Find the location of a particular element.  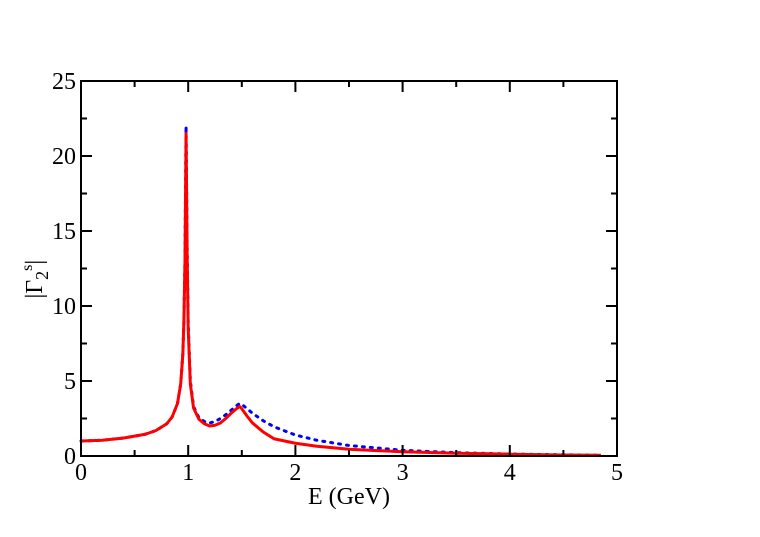

x-tick-label: 3 is located at coordinates (403, 473).